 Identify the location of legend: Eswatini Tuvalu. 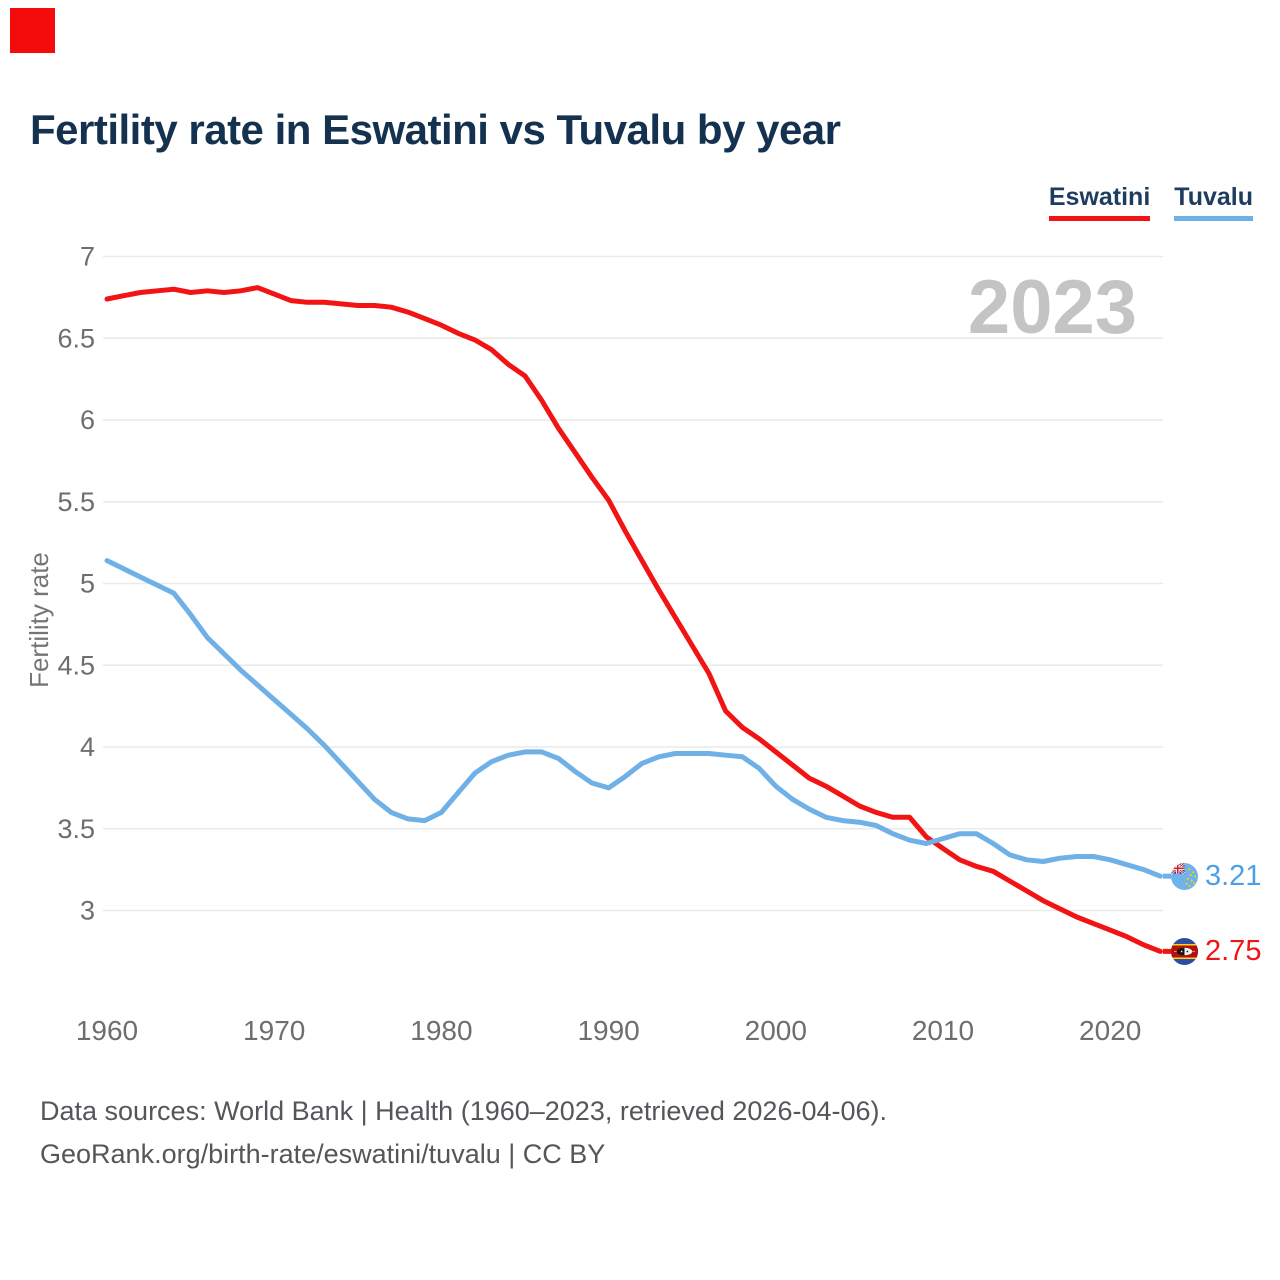
(1150, 202).